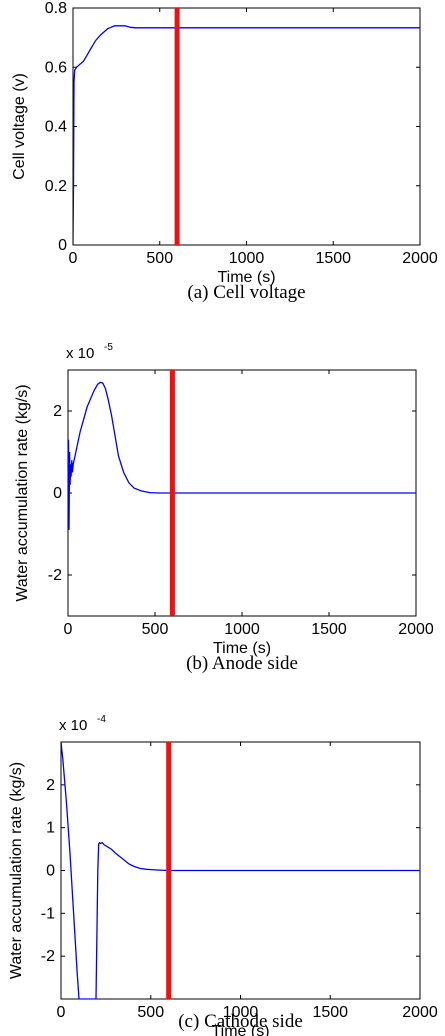 Image resolution: width=445 pixels, height=1036 pixels. Describe the element at coordinates (242, 663) in the screenshot. I see `panel-caption: (b) Anode side` at that location.